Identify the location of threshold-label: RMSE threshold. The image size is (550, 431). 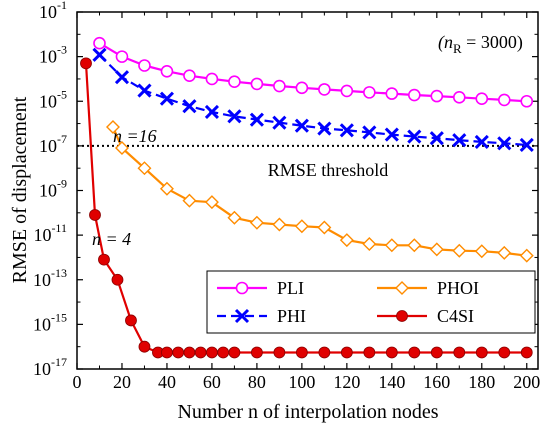
(328, 170).